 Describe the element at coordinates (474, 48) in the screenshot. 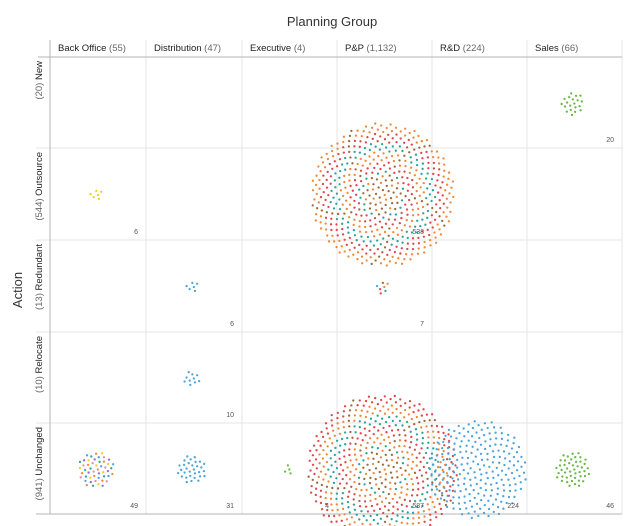

I see `column-header-count: (224)` at that location.